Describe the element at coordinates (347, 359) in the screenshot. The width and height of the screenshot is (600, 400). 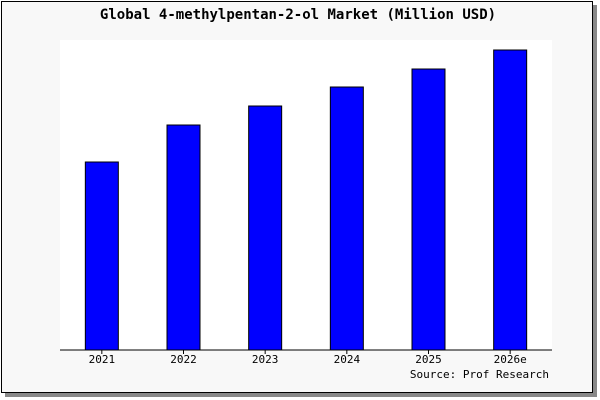
I see `x-tick-label: 2024` at that location.